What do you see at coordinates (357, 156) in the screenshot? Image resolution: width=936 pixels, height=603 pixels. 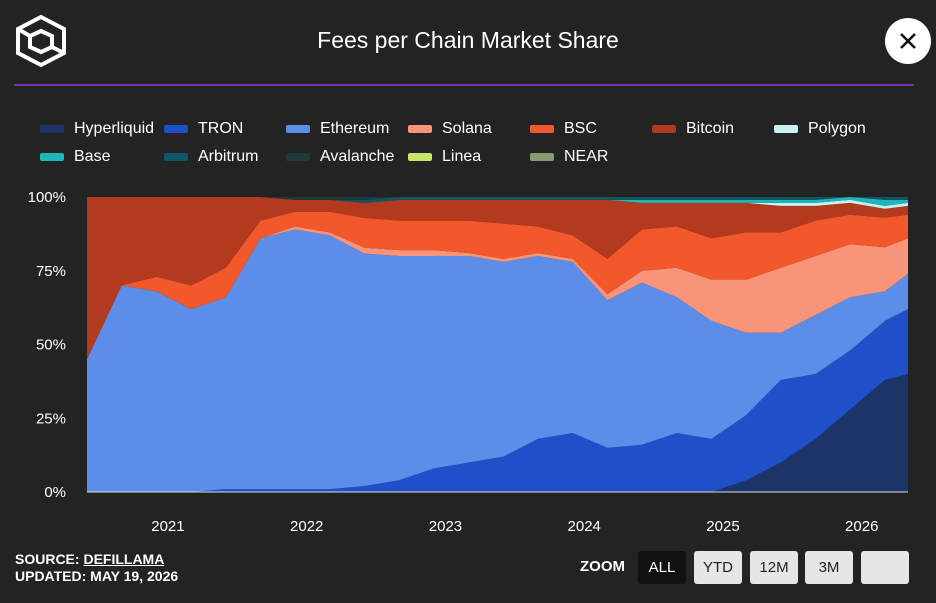 I see `legend-label: Avalanche` at bounding box center [357, 156].